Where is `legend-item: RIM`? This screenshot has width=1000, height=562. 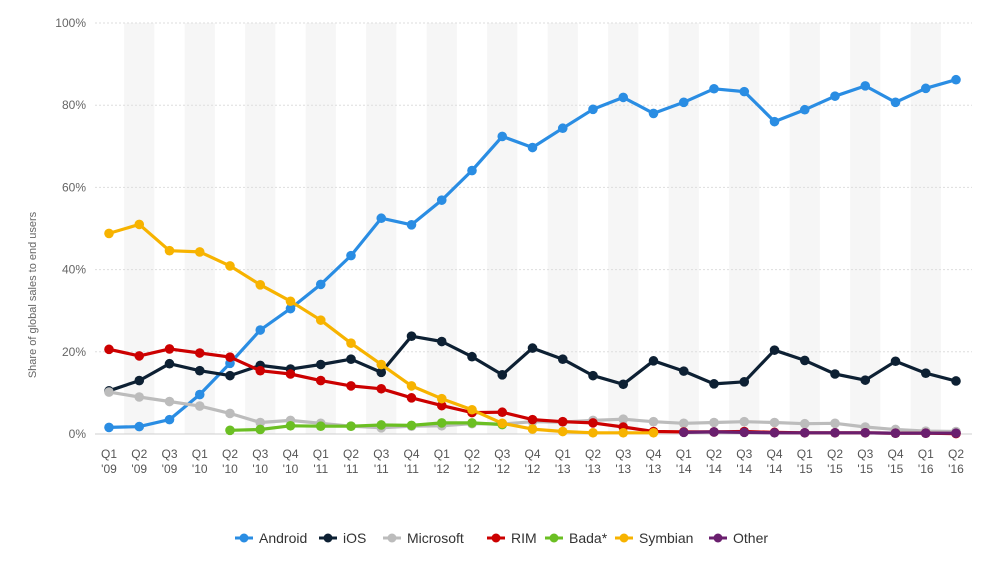 legend-item: RIM is located at coordinates (512, 538).